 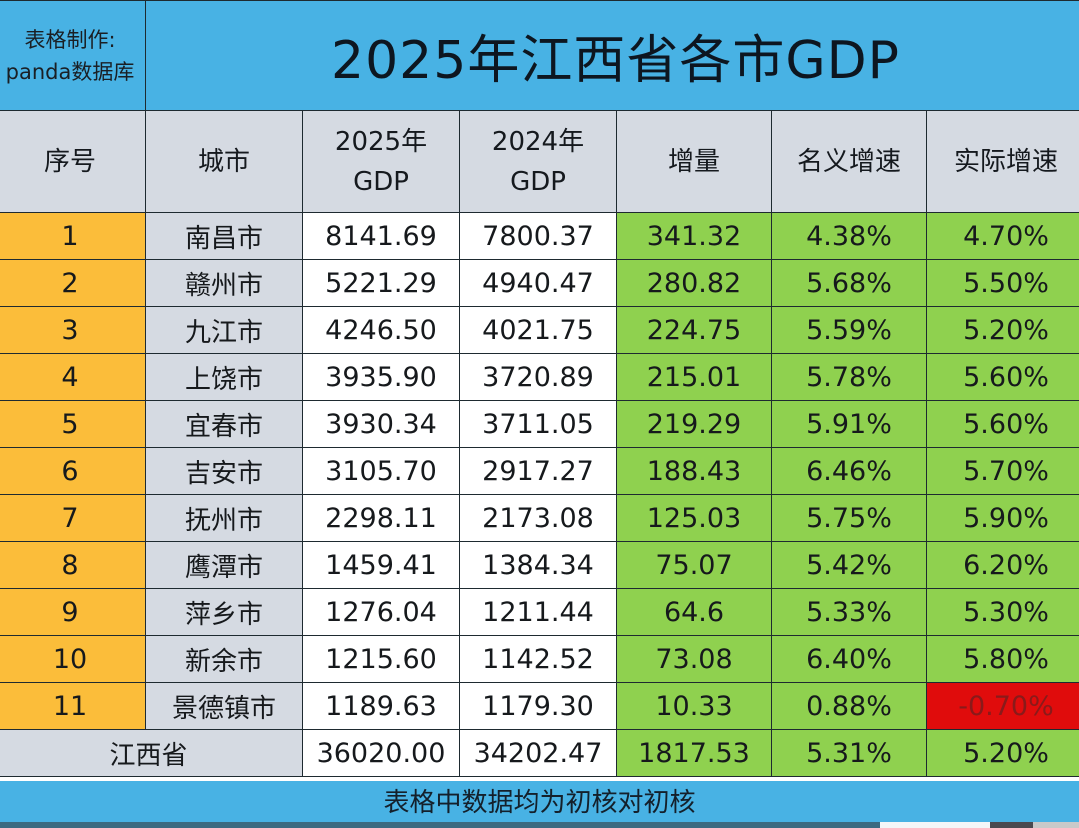 What do you see at coordinates (381, 659) in the screenshot?
I see `cell-gdp-2025: 1215.60` at bounding box center [381, 659].